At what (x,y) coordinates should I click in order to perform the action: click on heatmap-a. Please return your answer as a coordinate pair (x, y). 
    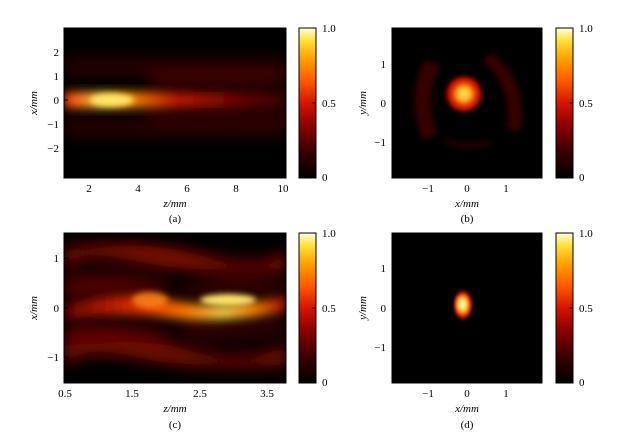
    Looking at the image, I should click on (175, 103).